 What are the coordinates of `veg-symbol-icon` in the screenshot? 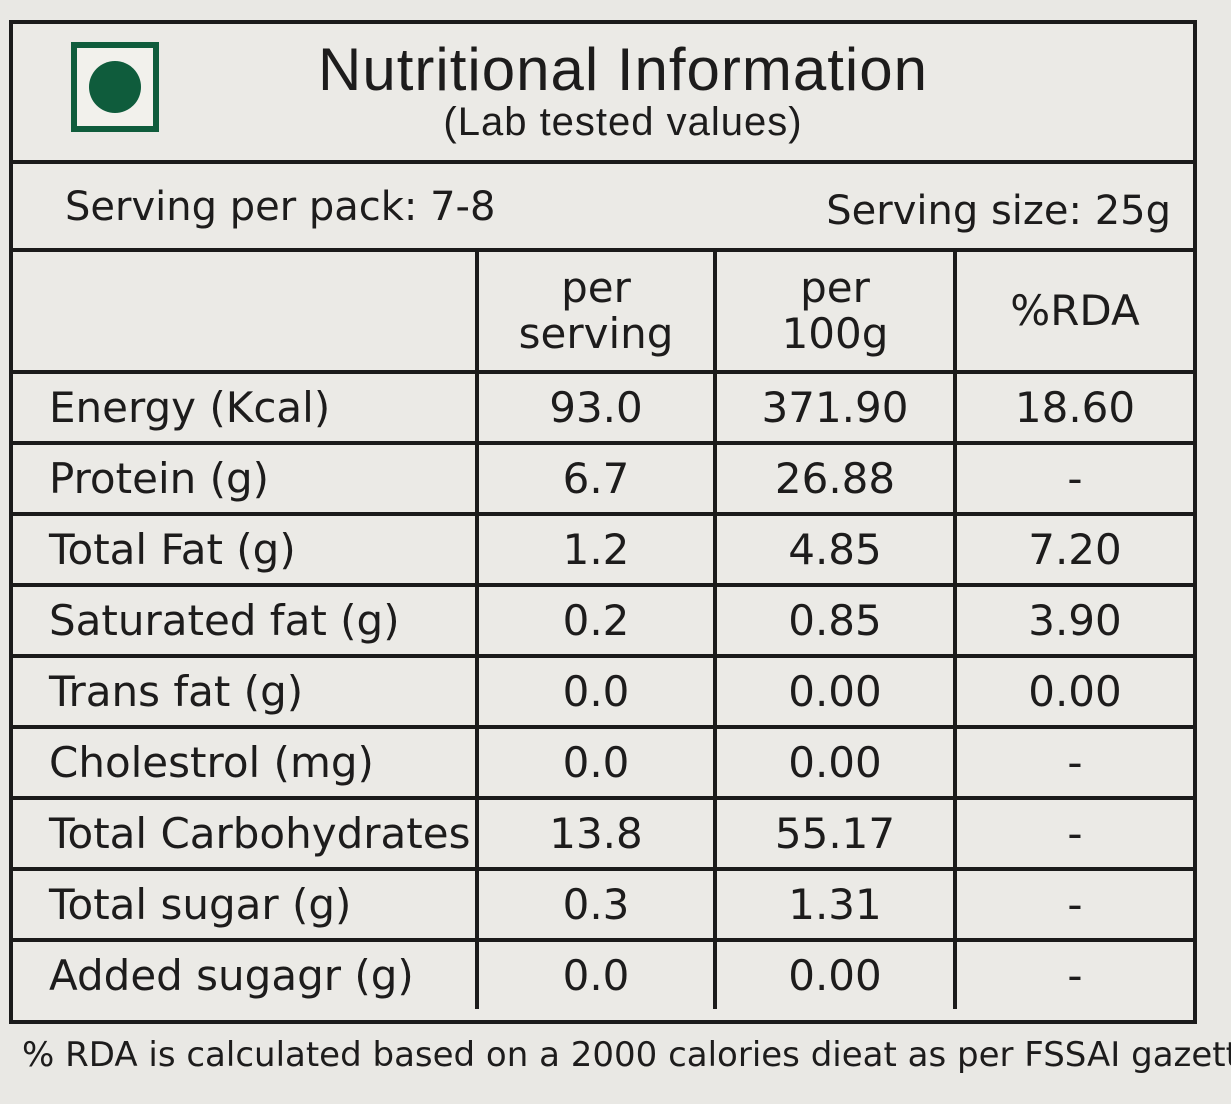 It's located at (115, 87).